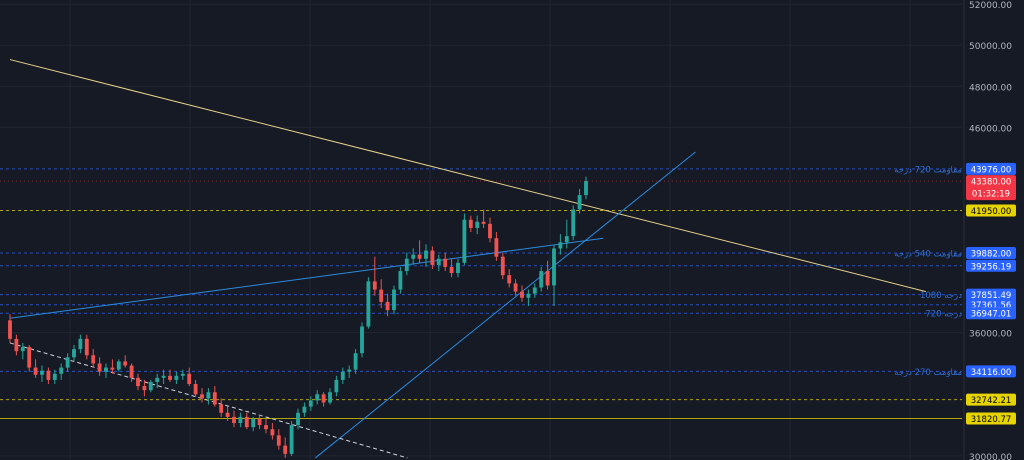  I want to click on price-axis-tick-label: 50000.00, so click(990, 47).